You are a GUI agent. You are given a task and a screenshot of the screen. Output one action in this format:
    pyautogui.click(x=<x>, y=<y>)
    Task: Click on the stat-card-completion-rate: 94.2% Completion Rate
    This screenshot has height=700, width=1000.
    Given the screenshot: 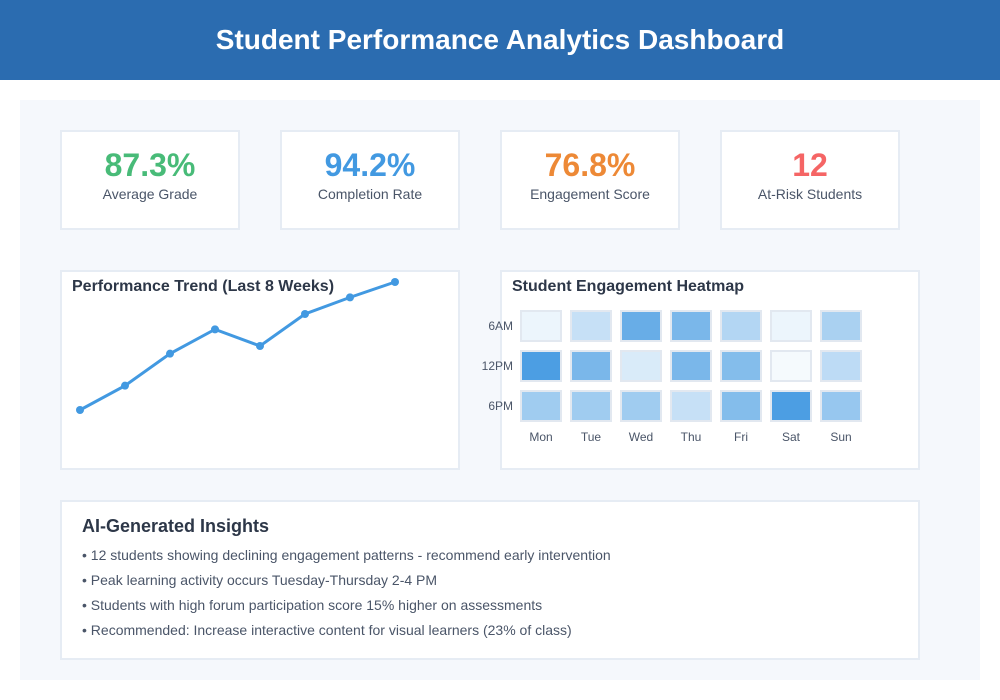 What is the action you would take?
    pyautogui.click(x=370, y=180)
    